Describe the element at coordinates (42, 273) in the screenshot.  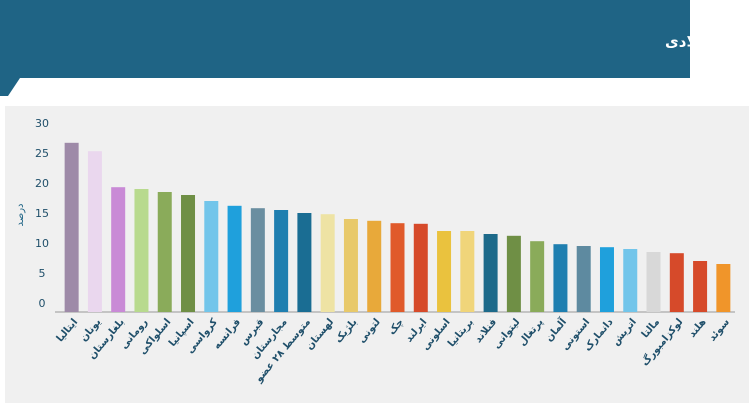
I see `y-tick-label: 5` at that location.